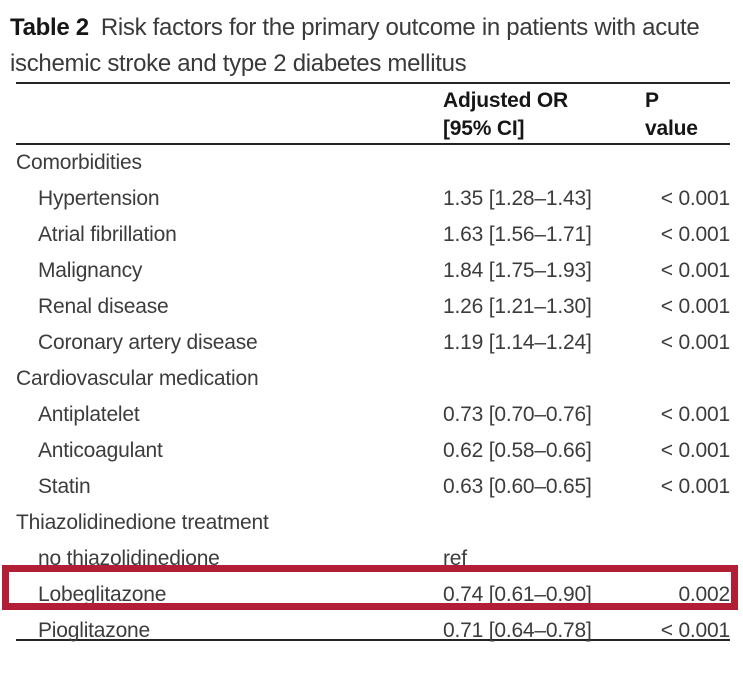 This screenshot has width=743, height=678. Describe the element at coordinates (373, 307) in the screenshot. I see `table-row-renal-disease: Renal disease 1.26 [1.21–1.30] < 0.001` at that location.